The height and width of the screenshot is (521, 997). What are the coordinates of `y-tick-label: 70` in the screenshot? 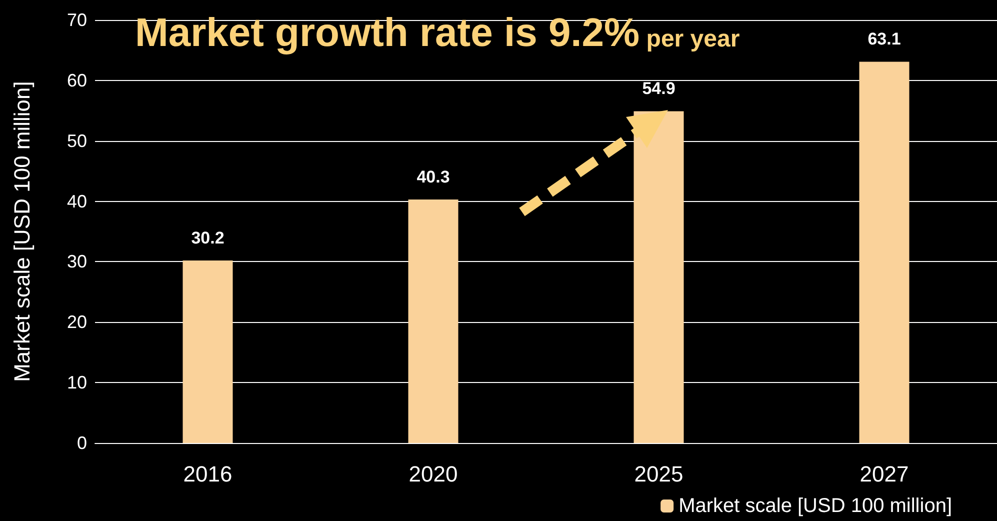 It's located at (76, 20).